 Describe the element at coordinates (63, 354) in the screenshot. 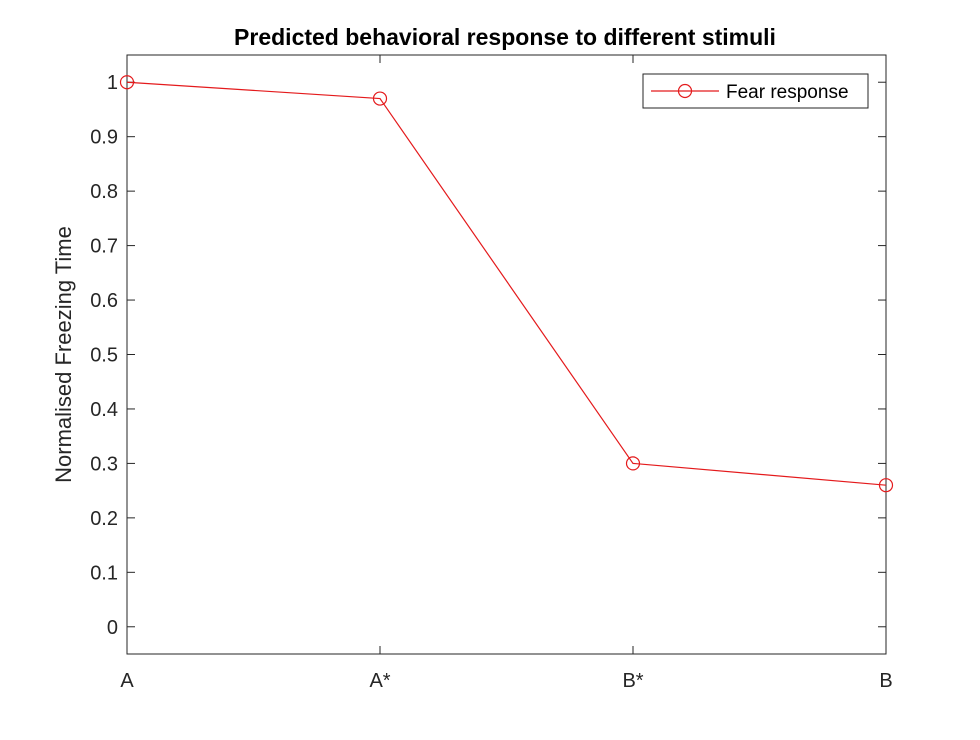

I see `y-axis-label: Normalised Freezing Time` at that location.